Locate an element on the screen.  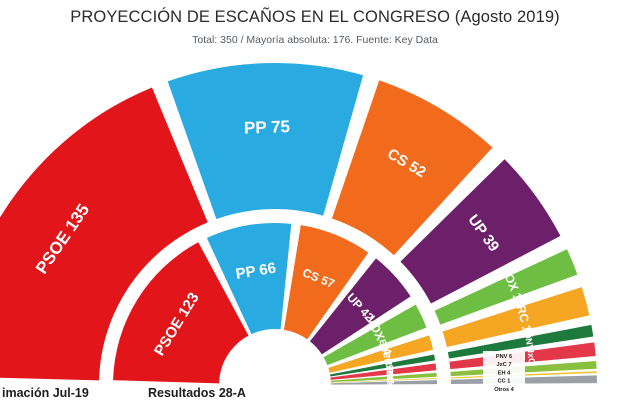
segment-jxc-inner is located at coordinates (383, 371).